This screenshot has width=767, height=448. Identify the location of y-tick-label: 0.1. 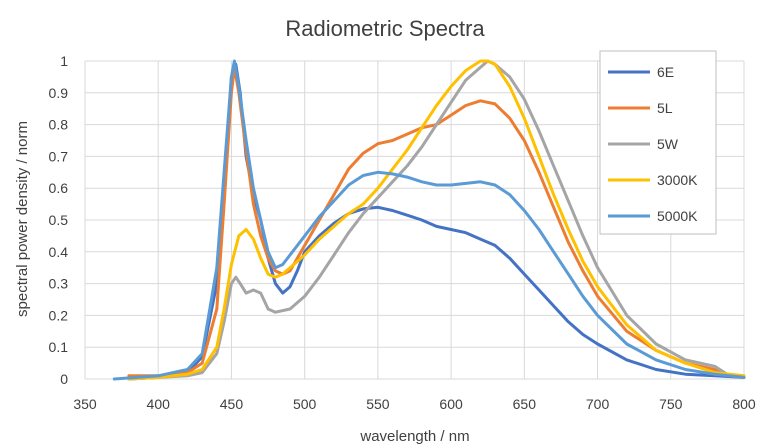
(59, 347).